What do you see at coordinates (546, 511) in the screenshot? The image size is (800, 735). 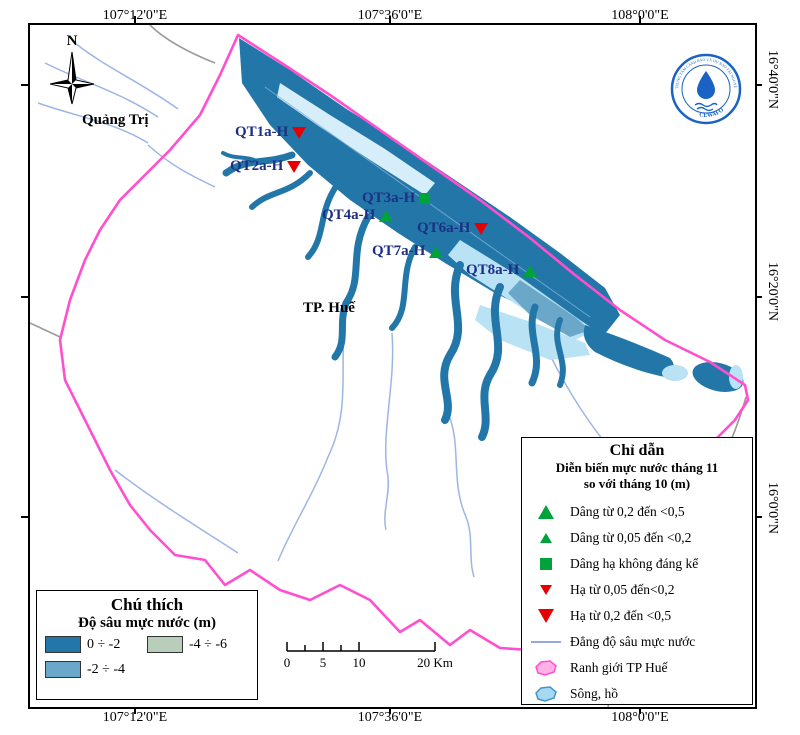 I see `triangle-up-green-large-icon` at bounding box center [546, 511].